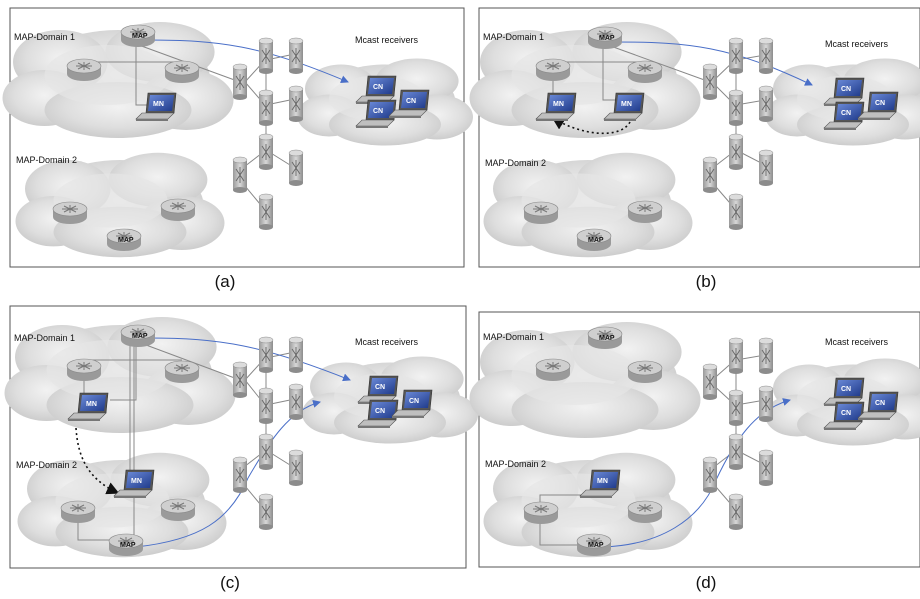  I want to click on caption-a: (a), so click(225, 281).